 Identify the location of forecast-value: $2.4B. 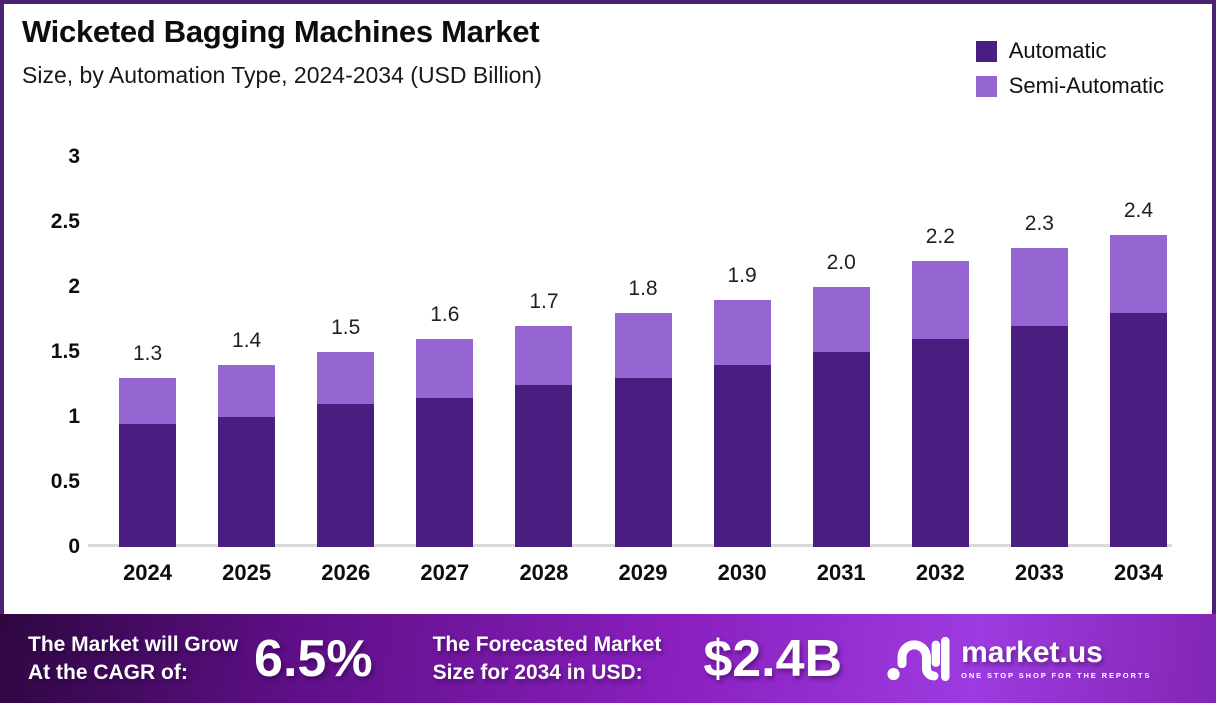
(773, 658).